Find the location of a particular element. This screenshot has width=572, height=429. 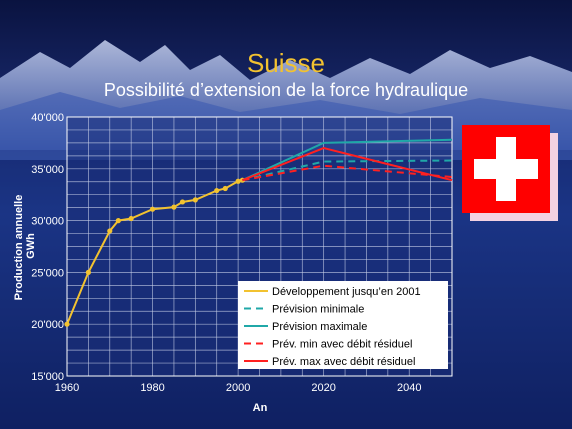

y-axis-label: Production annuelle GWh is located at coordinates (25, 246).